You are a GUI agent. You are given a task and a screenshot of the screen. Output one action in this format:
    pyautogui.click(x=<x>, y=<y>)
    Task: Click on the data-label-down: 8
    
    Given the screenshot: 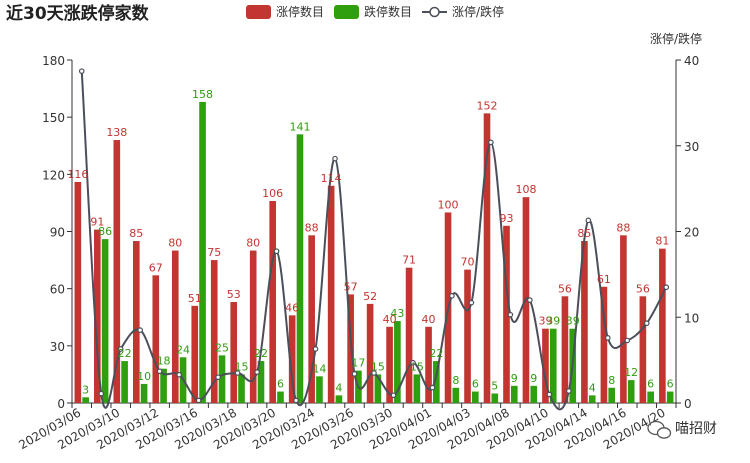 What is the action you would take?
    pyautogui.click(x=611, y=380)
    